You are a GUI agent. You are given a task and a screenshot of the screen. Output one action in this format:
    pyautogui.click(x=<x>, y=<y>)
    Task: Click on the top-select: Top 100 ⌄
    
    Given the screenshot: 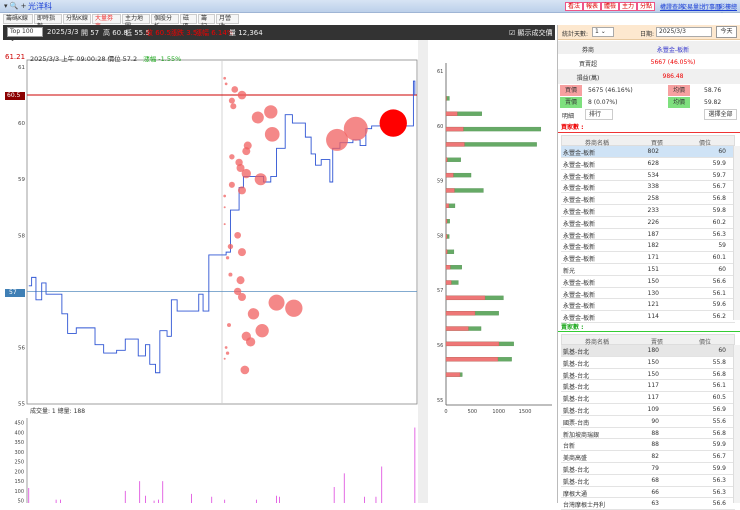 What is the action you would take?
    pyautogui.click(x=25, y=35)
    